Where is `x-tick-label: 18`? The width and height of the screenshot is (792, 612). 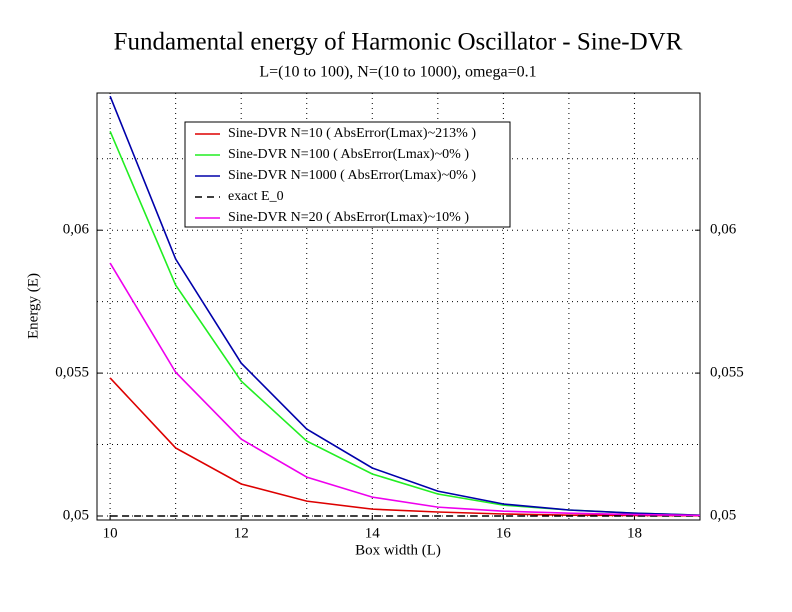
x-tick-label: 18 is located at coordinates (634, 533).